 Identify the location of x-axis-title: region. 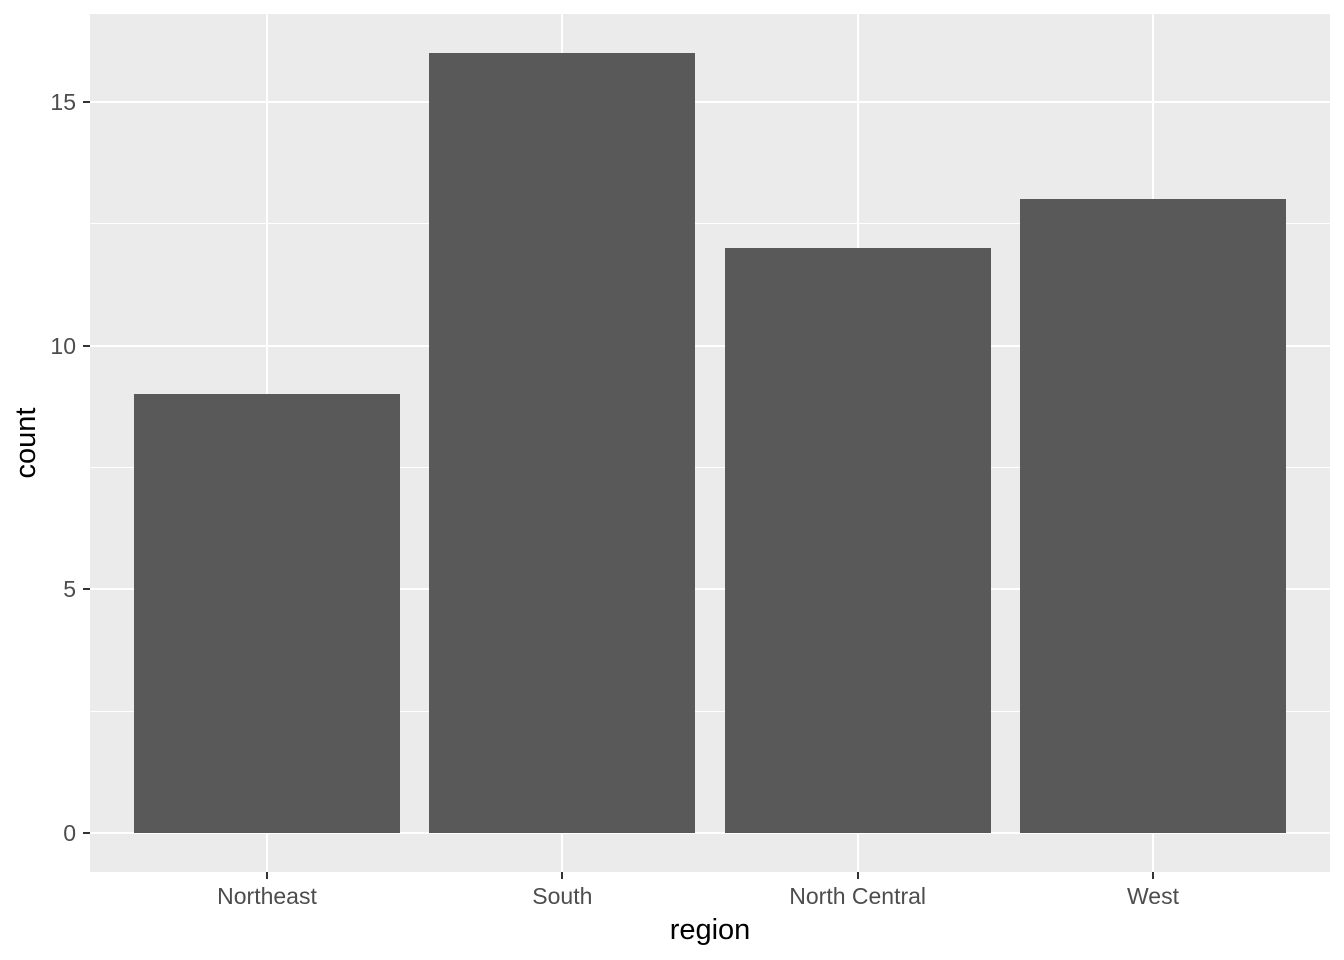
(710, 930).